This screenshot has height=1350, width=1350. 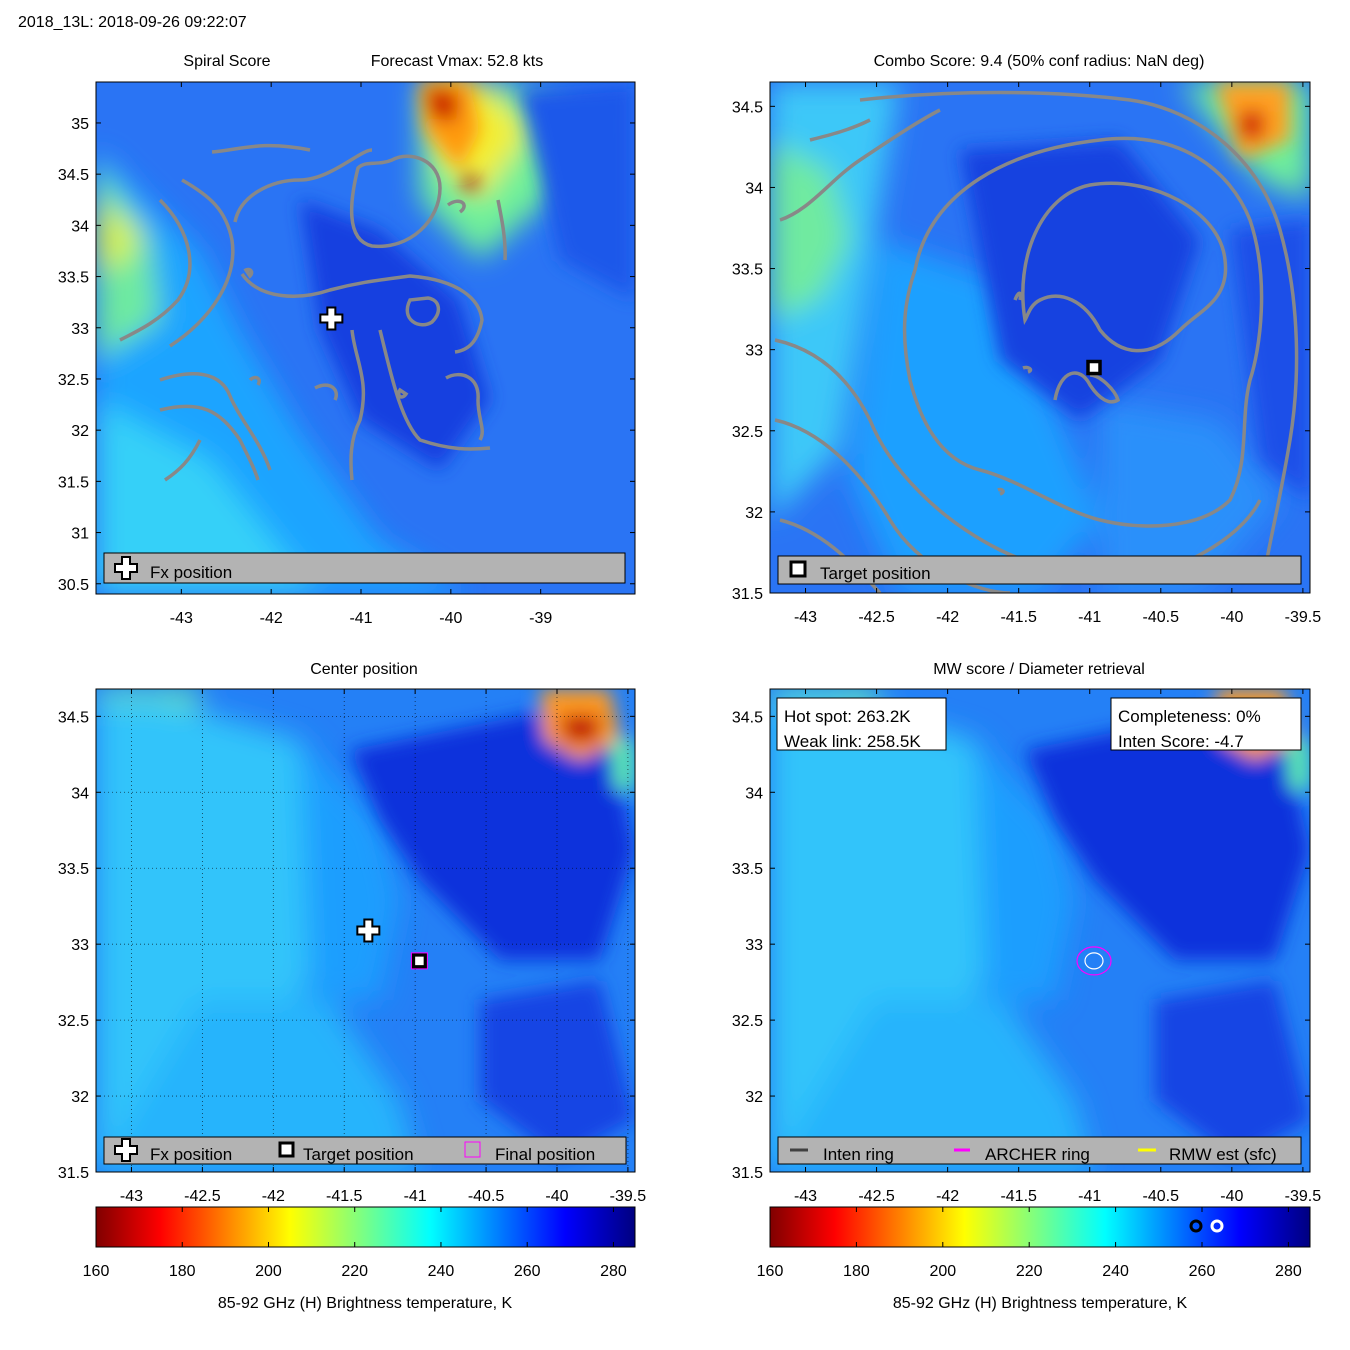 I want to click on fx-position-marker, so click(x=331, y=318).